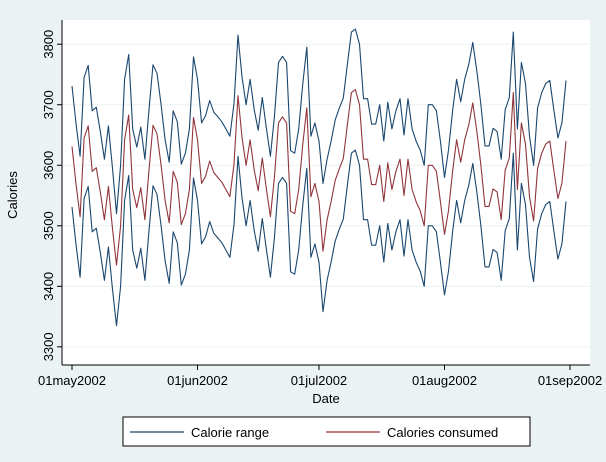  Describe the element at coordinates (72, 380) in the screenshot. I see `x-tick-label-01may2002: 01may2002` at that location.